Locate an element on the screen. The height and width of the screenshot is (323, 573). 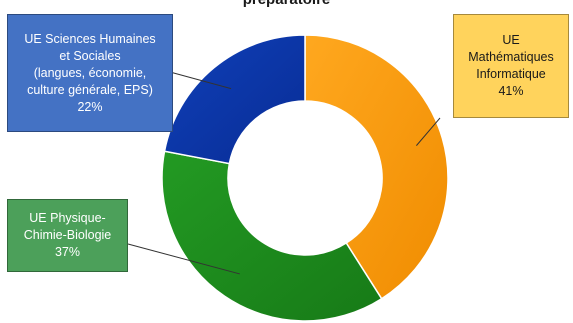
slice-label-physique: UE Physique- Chimie-Biologie 37% is located at coordinates (67, 235).